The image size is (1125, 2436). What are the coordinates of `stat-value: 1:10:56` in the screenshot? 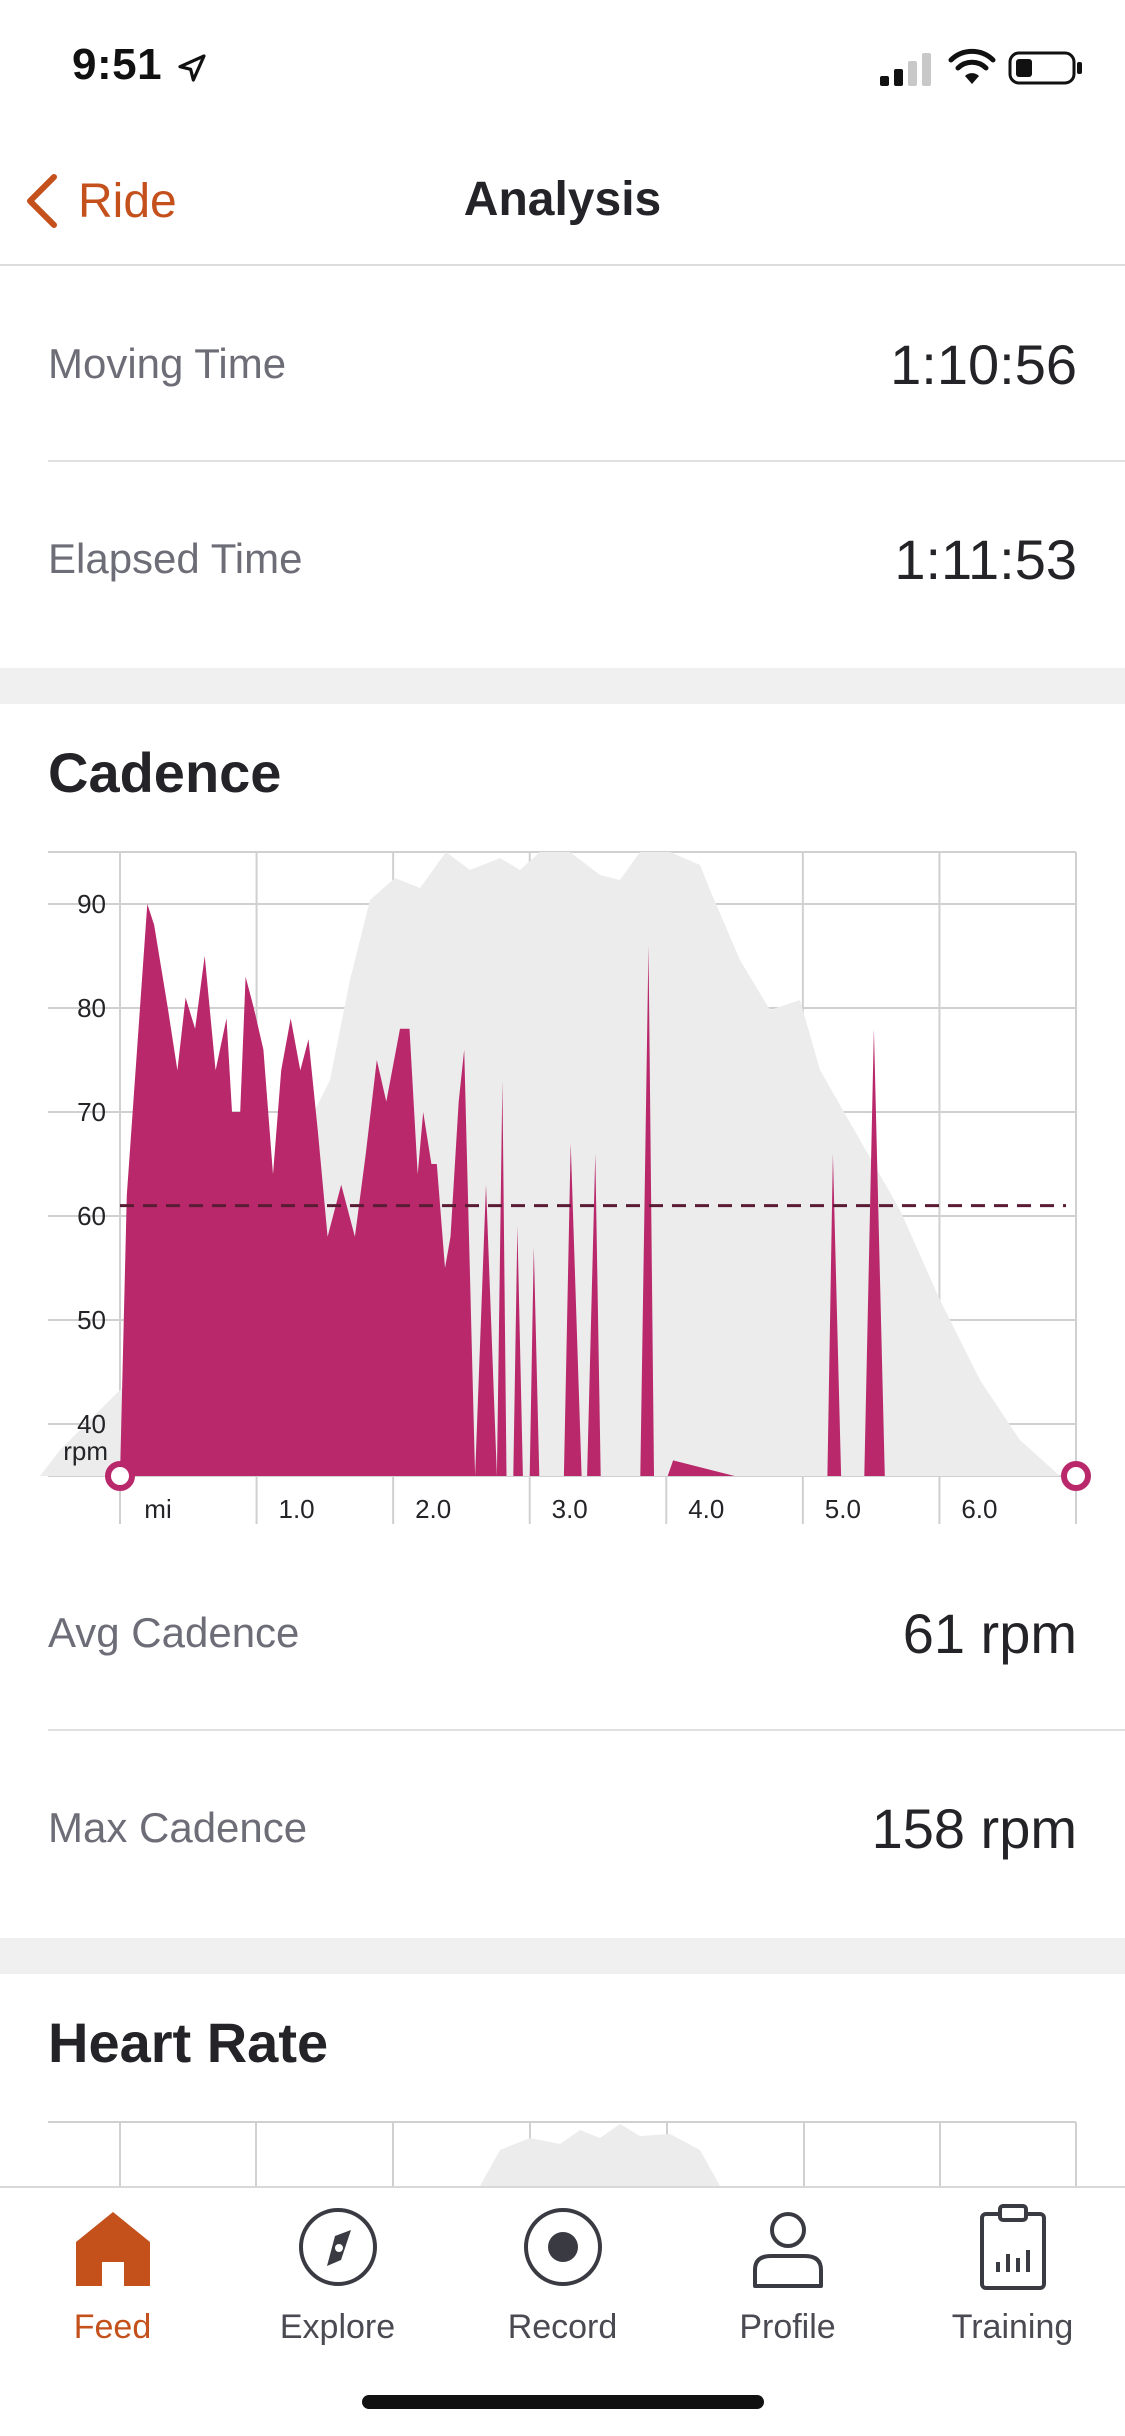 It's located at (983, 364).